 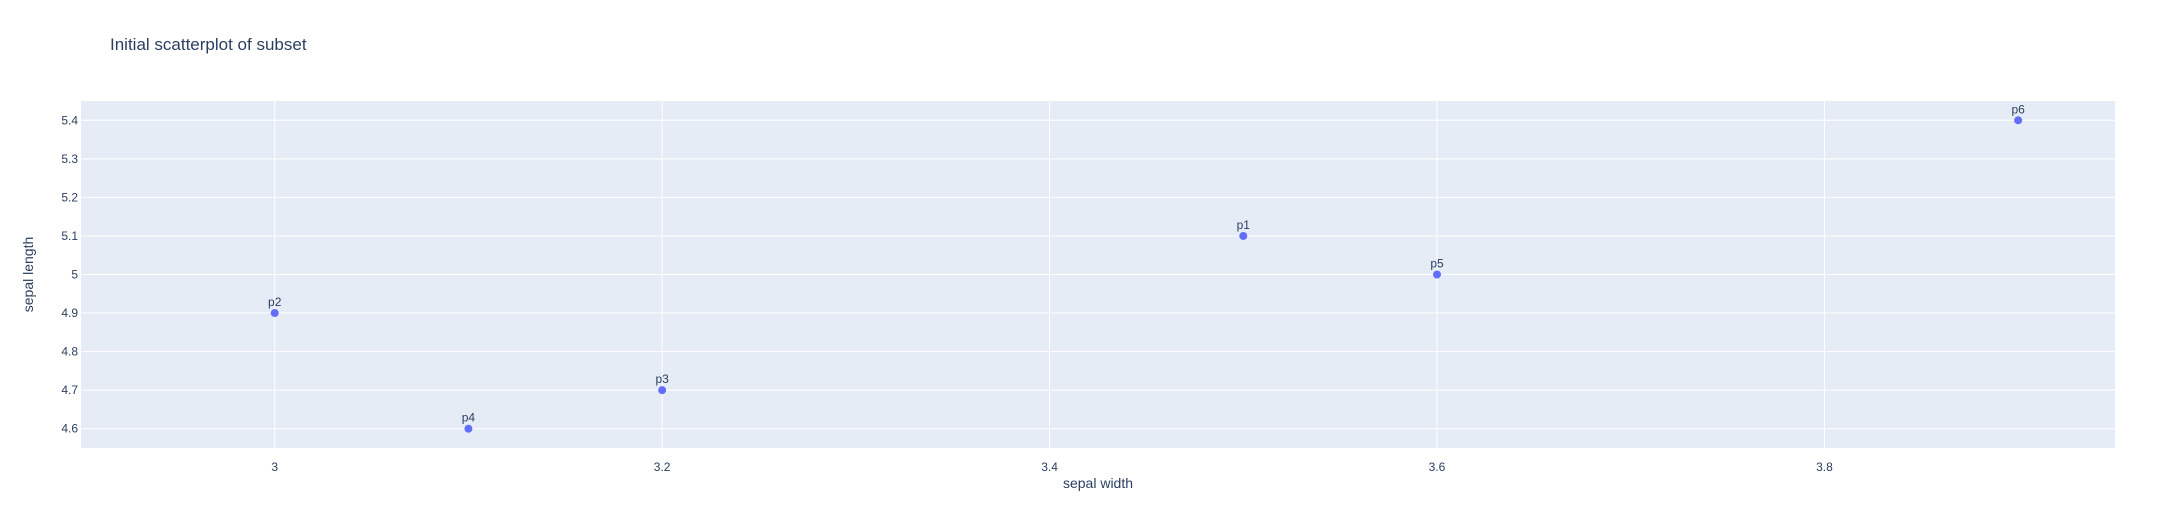 I want to click on chart-title: Initial scatterplot of subset, so click(x=208, y=44).